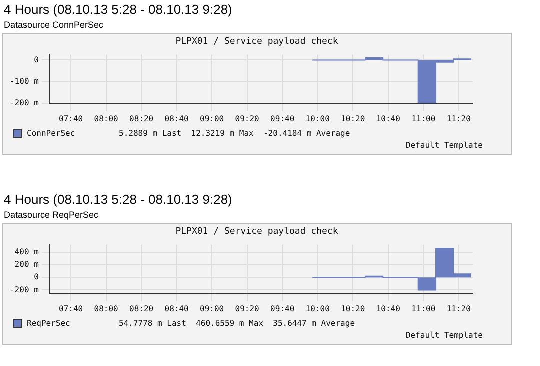 The image size is (540, 366). Describe the element at coordinates (237, 323) in the screenshot. I see `text: 54.7778 m Last 460.6559 m Max 35.6447 m Average` at that location.